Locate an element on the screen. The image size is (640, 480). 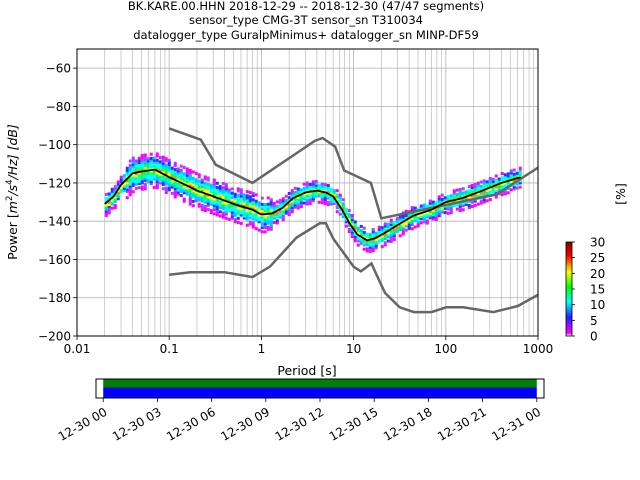
colorbar-tick-label: 5 is located at coordinates (594, 321).